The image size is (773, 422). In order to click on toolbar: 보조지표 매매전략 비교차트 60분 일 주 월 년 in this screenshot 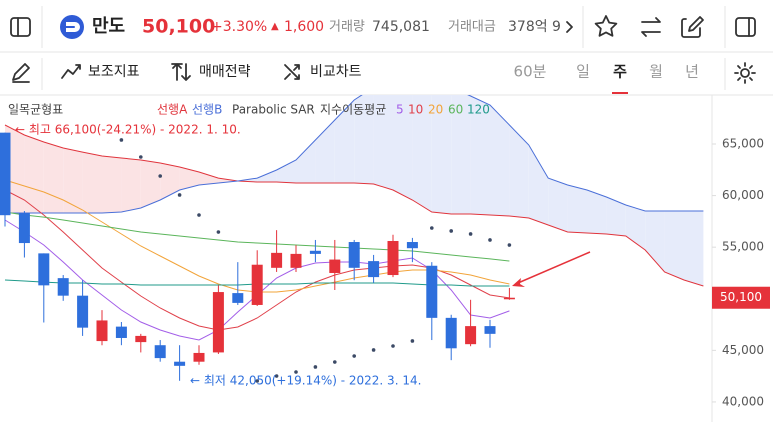, I will do `click(384, 76)`.